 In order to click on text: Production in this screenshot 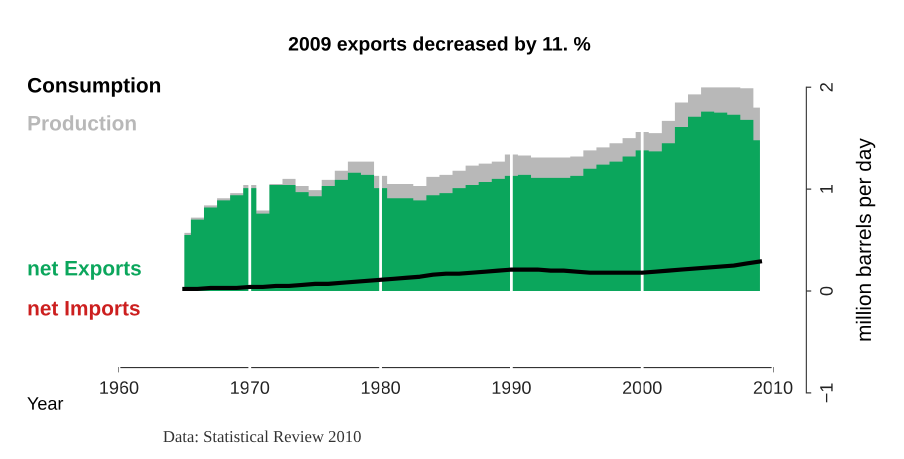, I will do `click(82, 123)`.